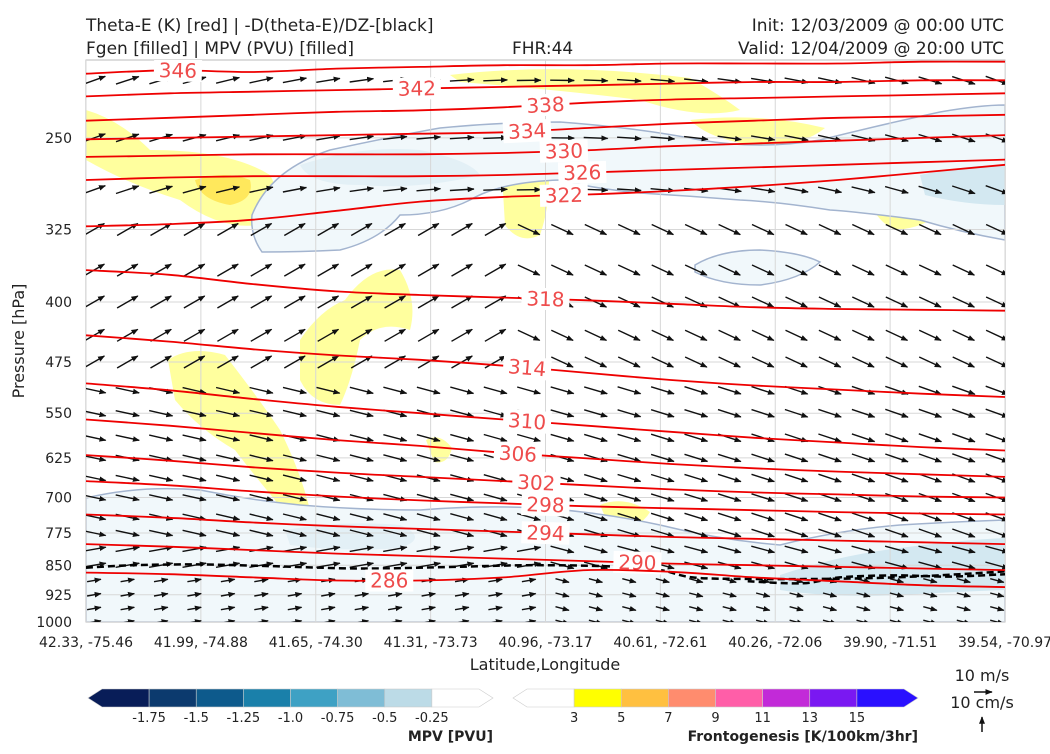 Image resolution: width=1050 pixels, height=754 pixels. Describe the element at coordinates (871, 49) in the screenshot. I see `valid-time: Valid: 12/04/2009 @ 20:00 UTC` at that location.